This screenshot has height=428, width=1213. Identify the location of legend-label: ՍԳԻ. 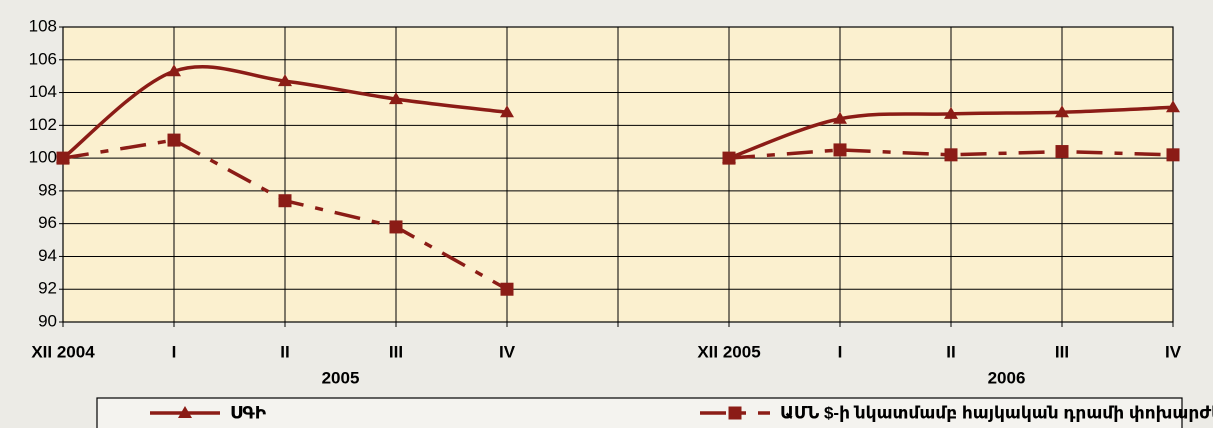
(248, 412).